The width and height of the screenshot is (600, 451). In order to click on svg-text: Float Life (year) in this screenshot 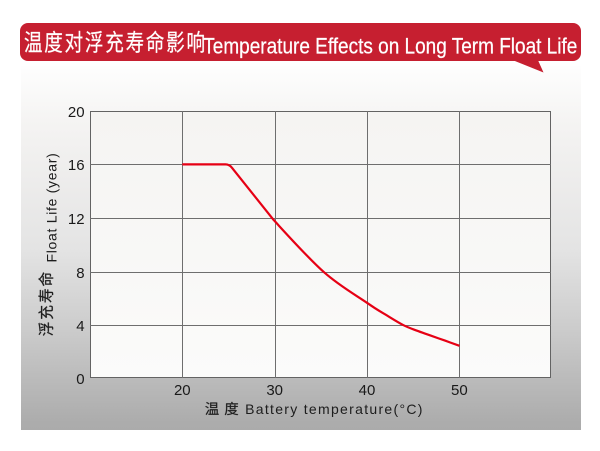, I will do `click(52, 208)`.